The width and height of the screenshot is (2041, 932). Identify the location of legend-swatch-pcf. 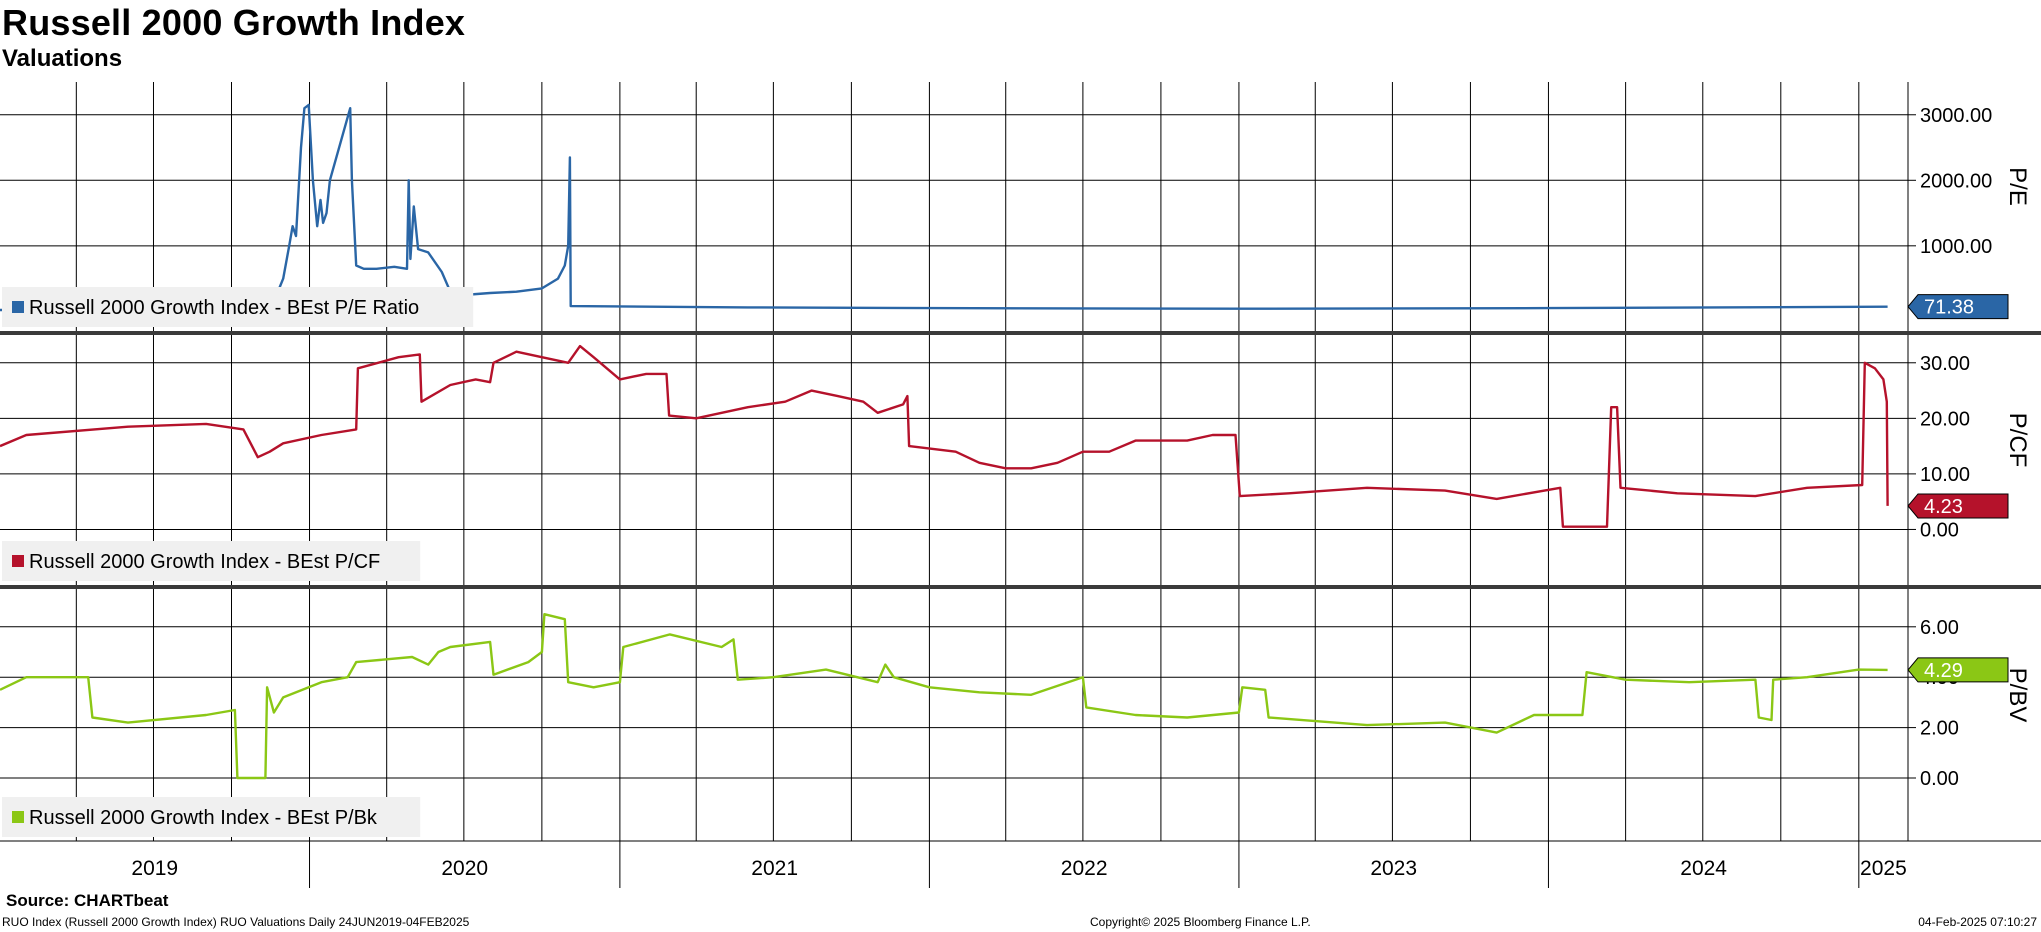
(18, 561).